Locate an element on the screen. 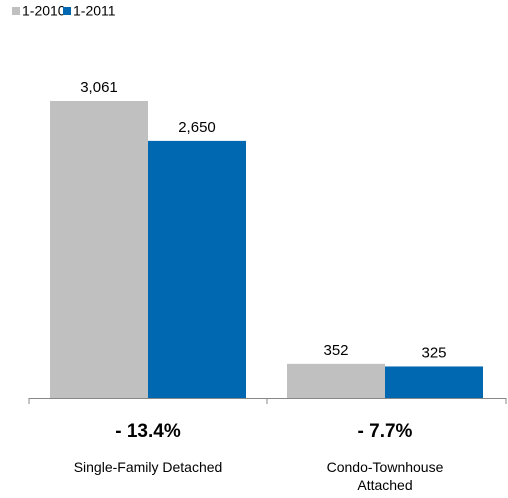  legend-swatch-1-2010 is located at coordinates (16, 11).